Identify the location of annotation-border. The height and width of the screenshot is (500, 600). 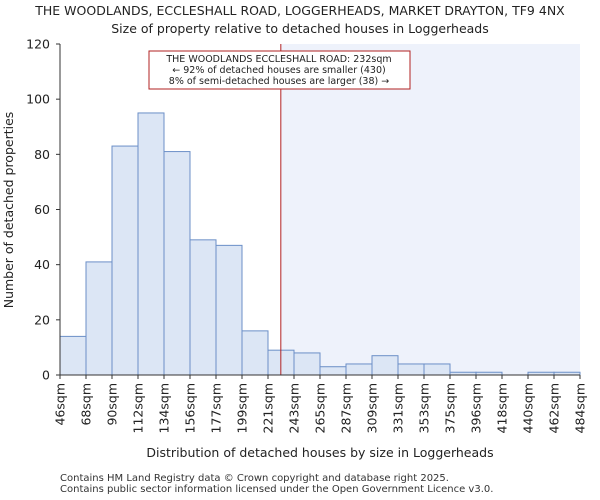
(279, 70).